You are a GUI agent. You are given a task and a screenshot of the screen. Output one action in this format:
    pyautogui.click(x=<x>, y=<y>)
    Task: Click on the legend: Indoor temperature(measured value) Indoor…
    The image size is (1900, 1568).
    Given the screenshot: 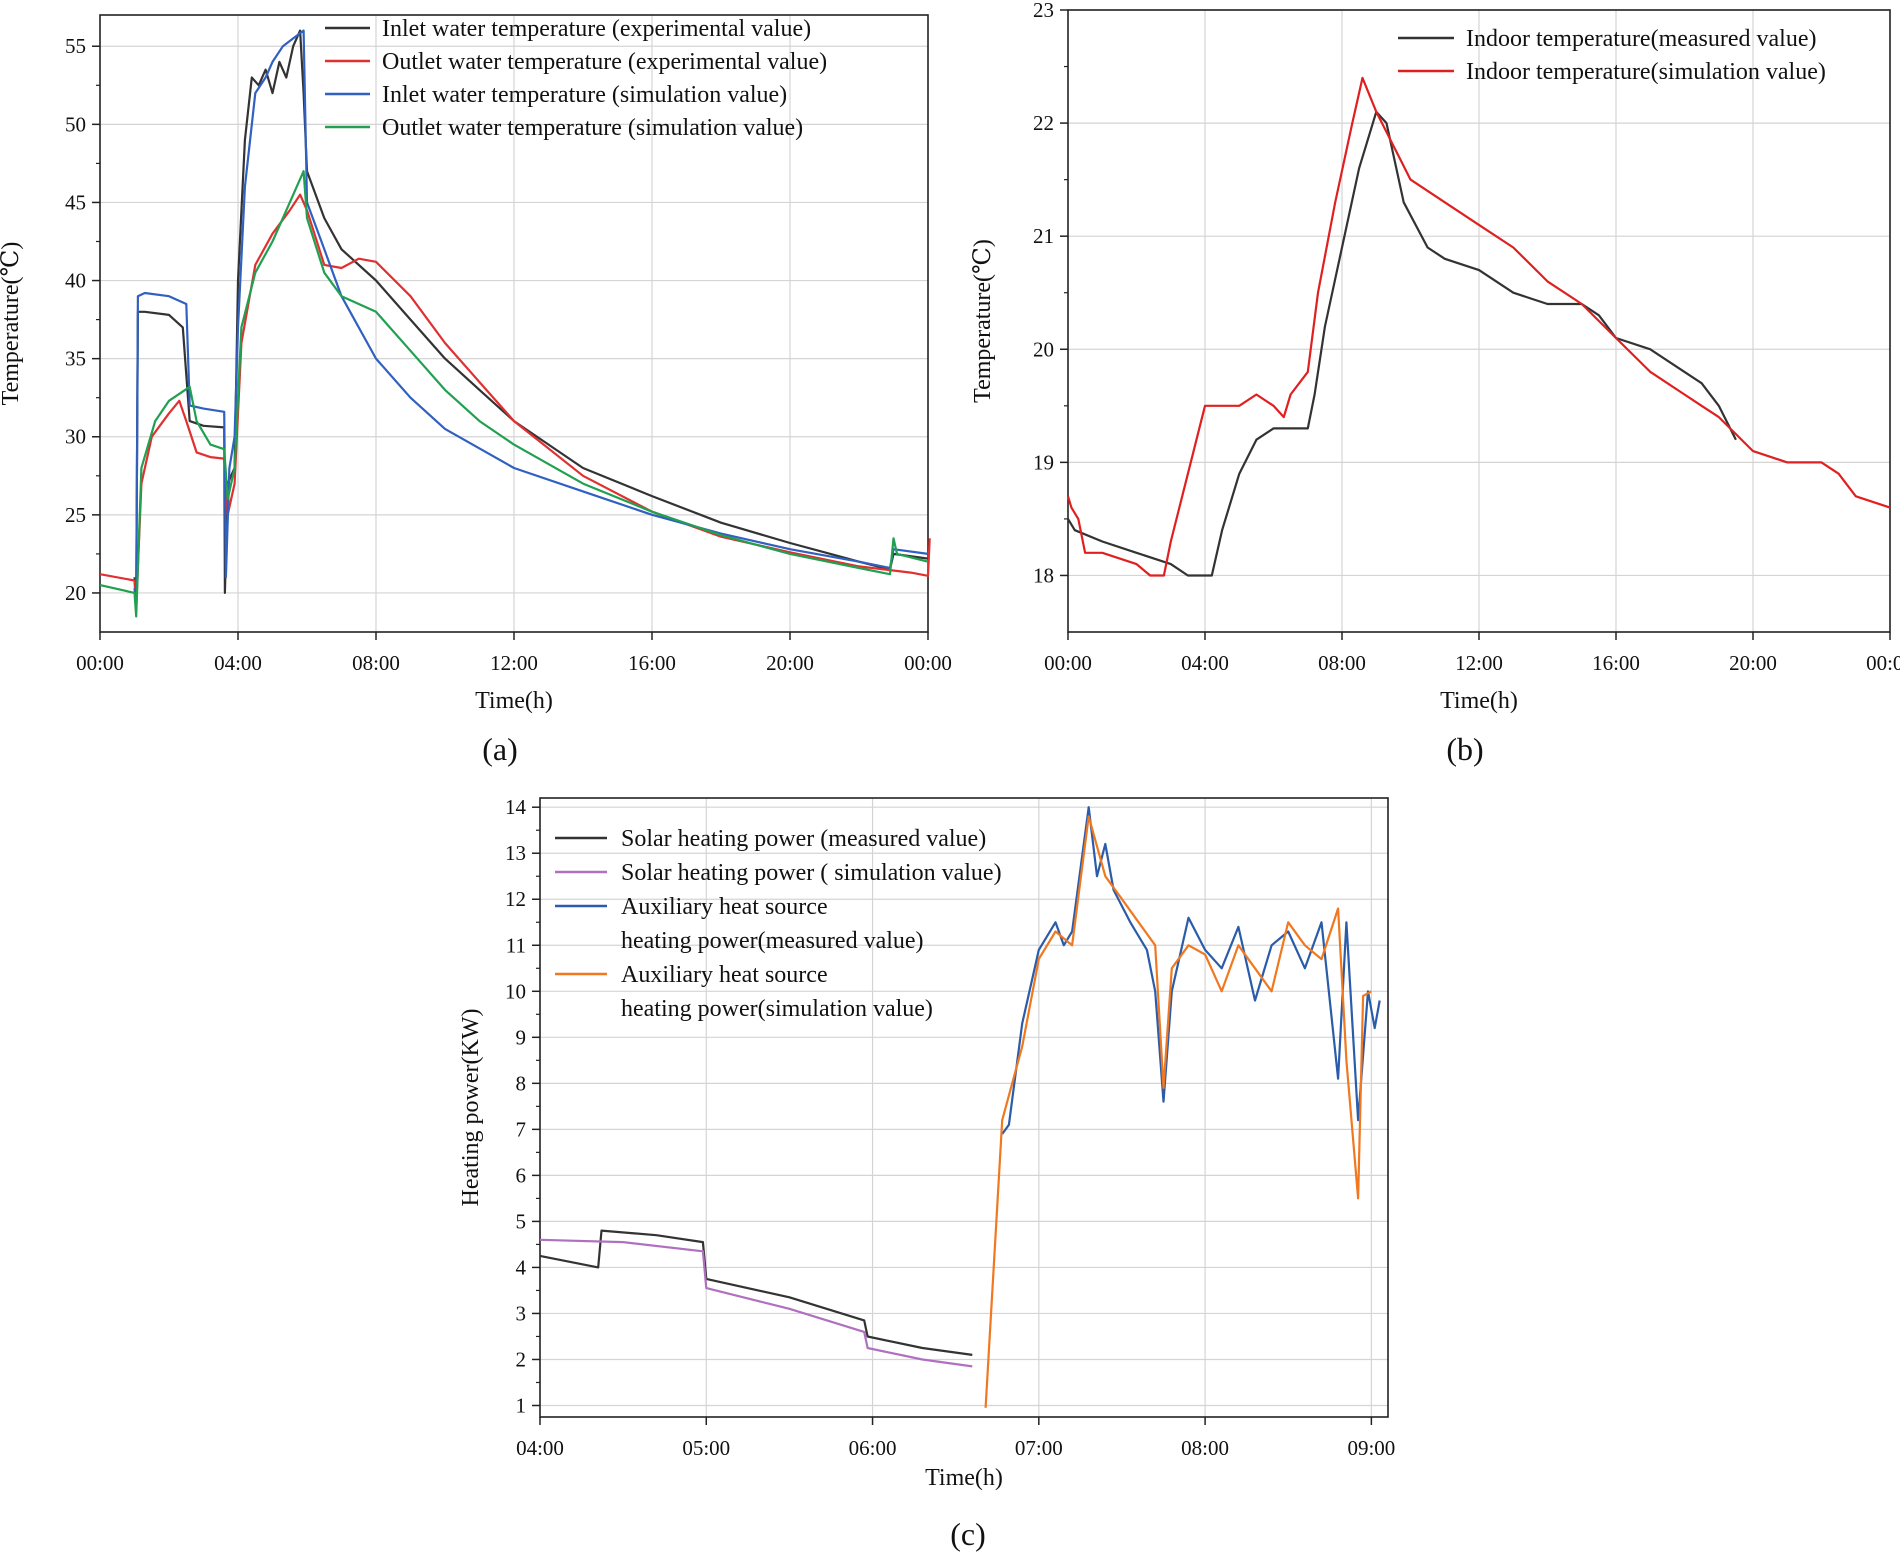 What is the action you would take?
    pyautogui.click(x=1612, y=55)
    